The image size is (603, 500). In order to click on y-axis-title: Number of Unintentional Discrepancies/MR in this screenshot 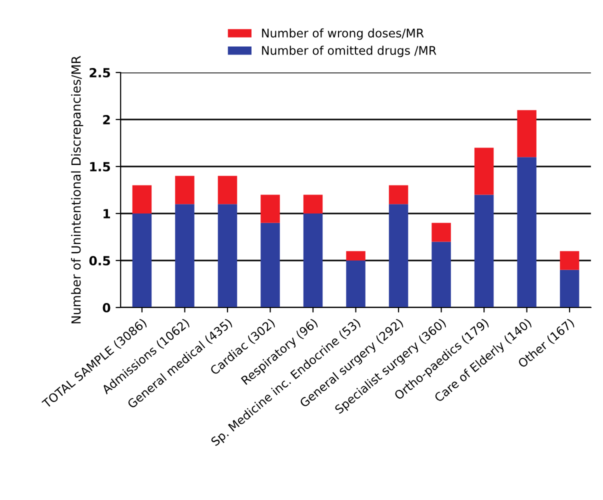, I will do `click(77, 190)`.